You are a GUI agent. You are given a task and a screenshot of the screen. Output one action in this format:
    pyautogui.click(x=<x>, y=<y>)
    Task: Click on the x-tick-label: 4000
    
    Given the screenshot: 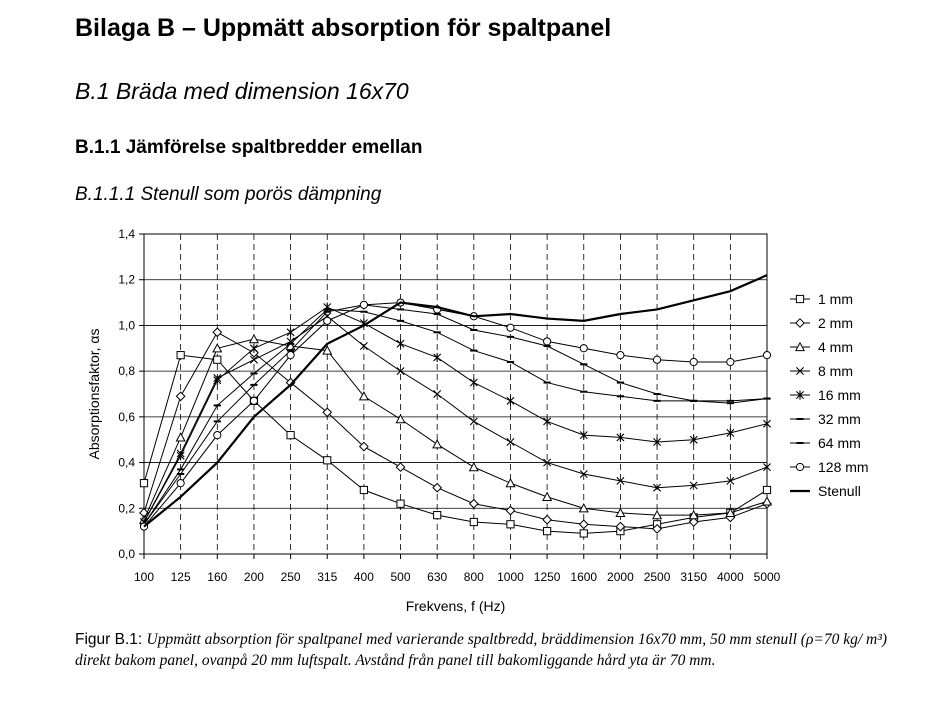 What is the action you would take?
    pyautogui.click(x=730, y=577)
    